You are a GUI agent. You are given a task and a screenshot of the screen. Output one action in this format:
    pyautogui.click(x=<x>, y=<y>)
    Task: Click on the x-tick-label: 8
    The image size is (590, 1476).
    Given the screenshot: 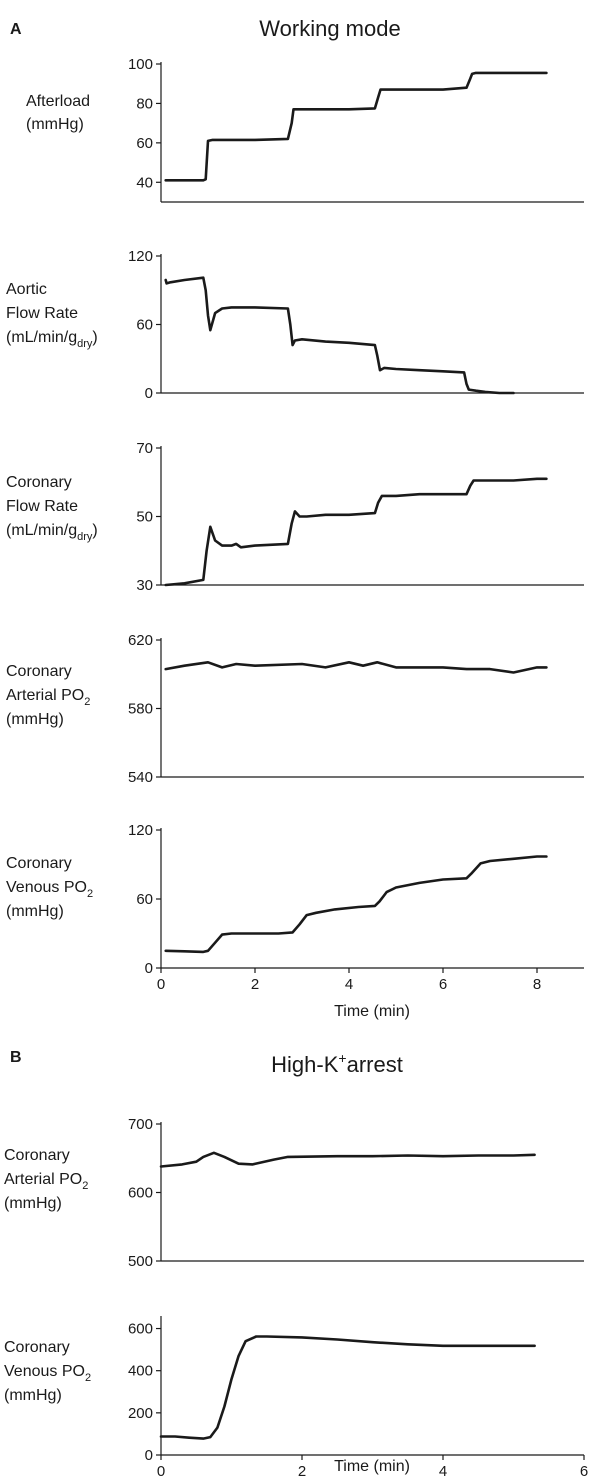 What is the action you would take?
    pyautogui.click(x=537, y=984)
    